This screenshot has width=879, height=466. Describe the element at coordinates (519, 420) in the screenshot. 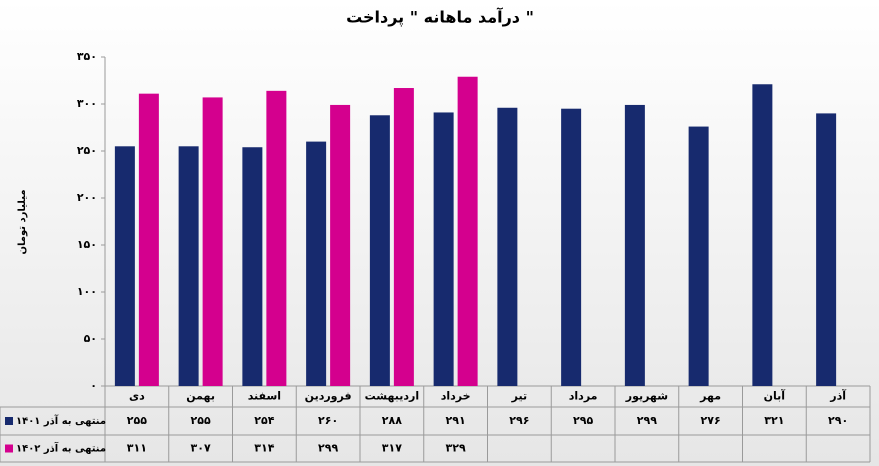

I see `data-label: ۲۹۶` at that location.